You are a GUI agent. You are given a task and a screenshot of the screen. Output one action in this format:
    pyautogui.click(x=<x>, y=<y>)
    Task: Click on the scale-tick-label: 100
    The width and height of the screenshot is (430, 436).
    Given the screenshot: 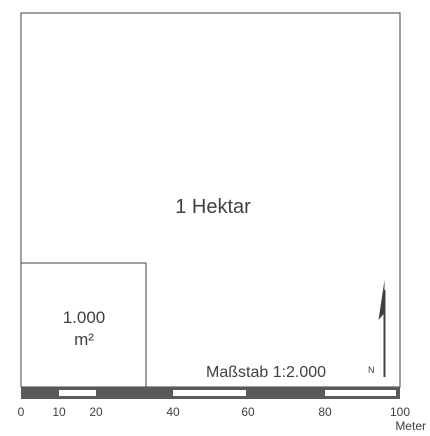 What is the action you would take?
    pyautogui.click(x=400, y=412)
    